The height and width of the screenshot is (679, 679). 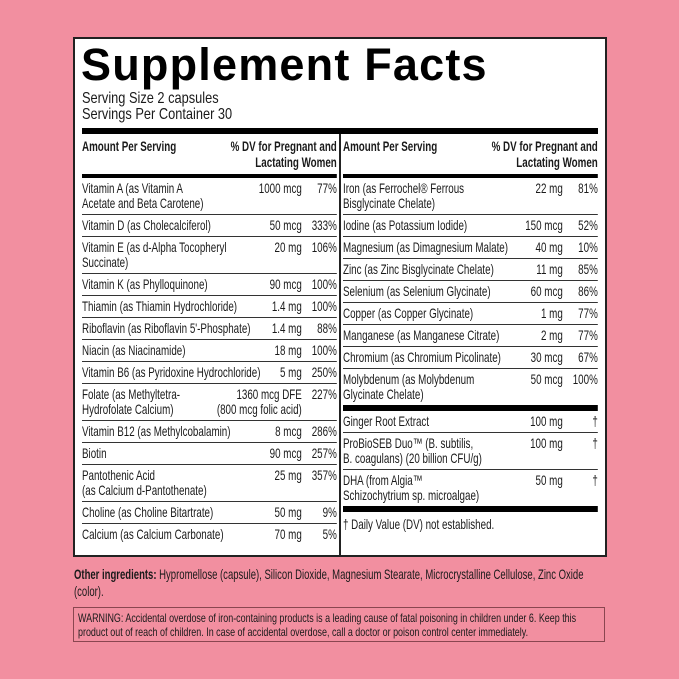 I want to click on nutrient-amount: 8 mcg, so click(x=288, y=431).